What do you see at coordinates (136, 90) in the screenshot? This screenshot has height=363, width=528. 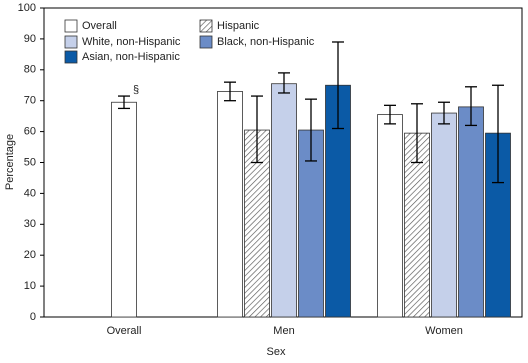 I see `annotation: §` at bounding box center [136, 90].